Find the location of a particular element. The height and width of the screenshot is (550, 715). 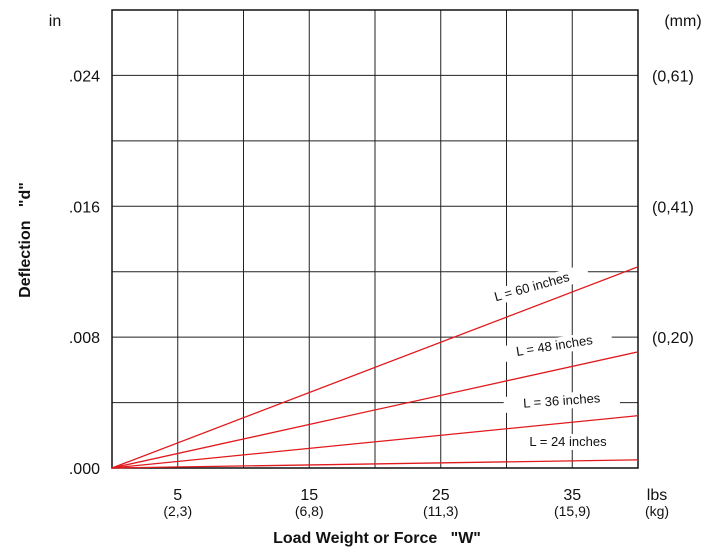

series-label-group: L = 24 inches is located at coordinates (568, 442).